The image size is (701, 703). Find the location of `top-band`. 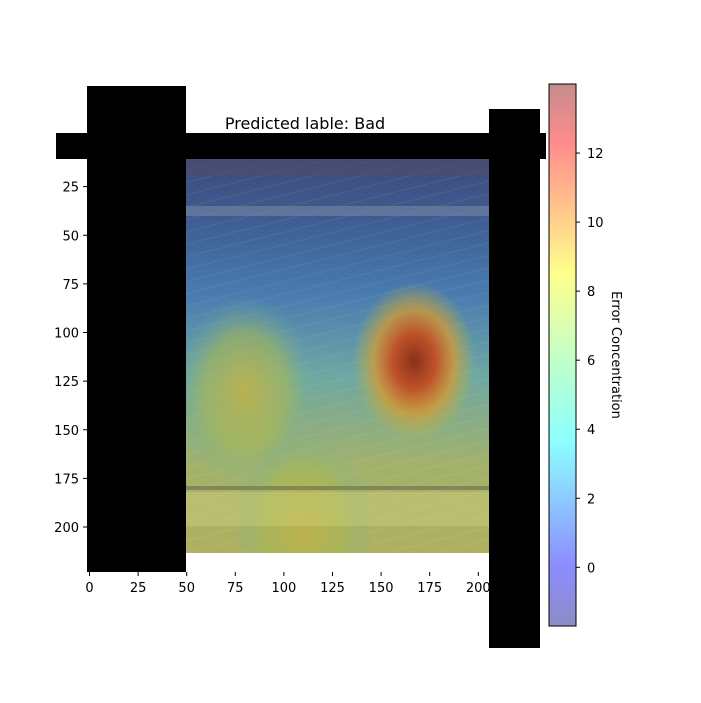

top-band is located at coordinates (337, 167).